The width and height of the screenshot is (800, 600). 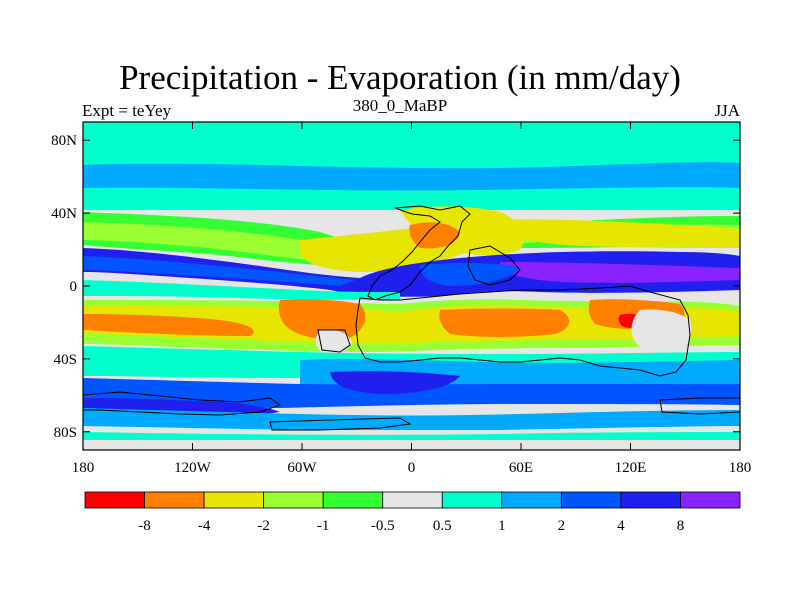 I want to click on antarctic-margin, so click(x=411, y=419).